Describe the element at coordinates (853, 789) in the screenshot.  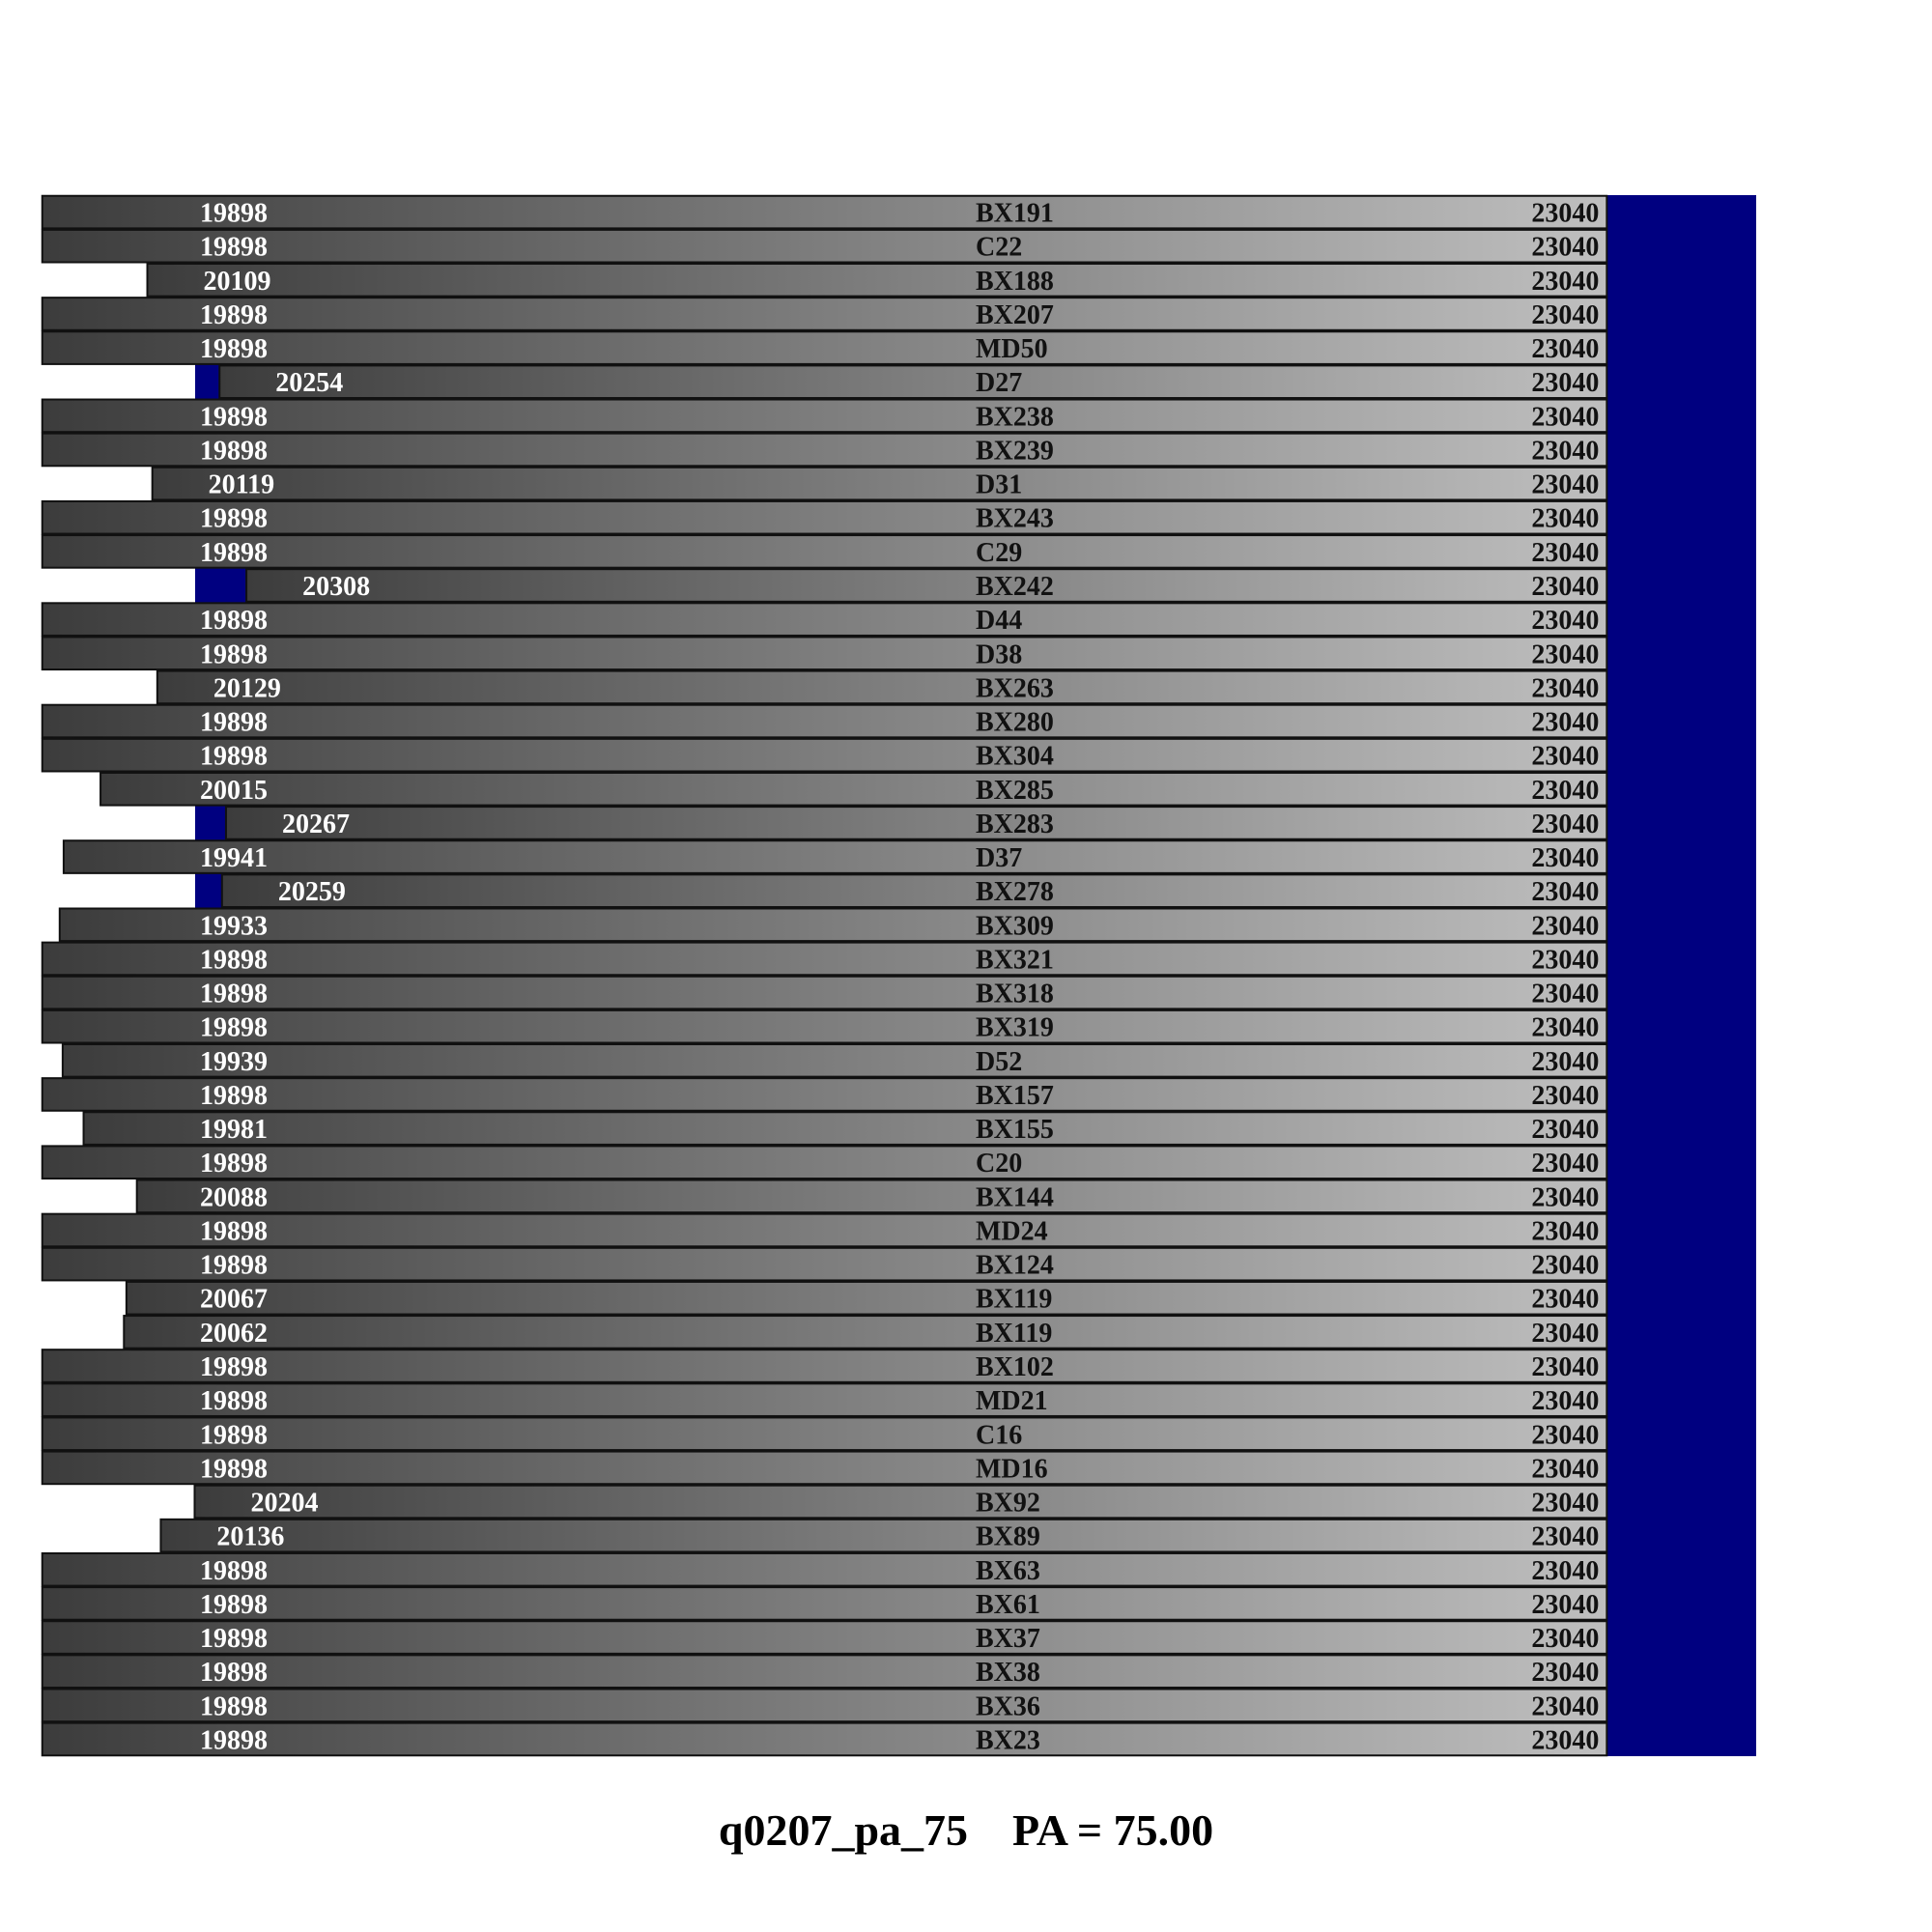
I see `bar-row: 20015 BX285 23040` at that location.